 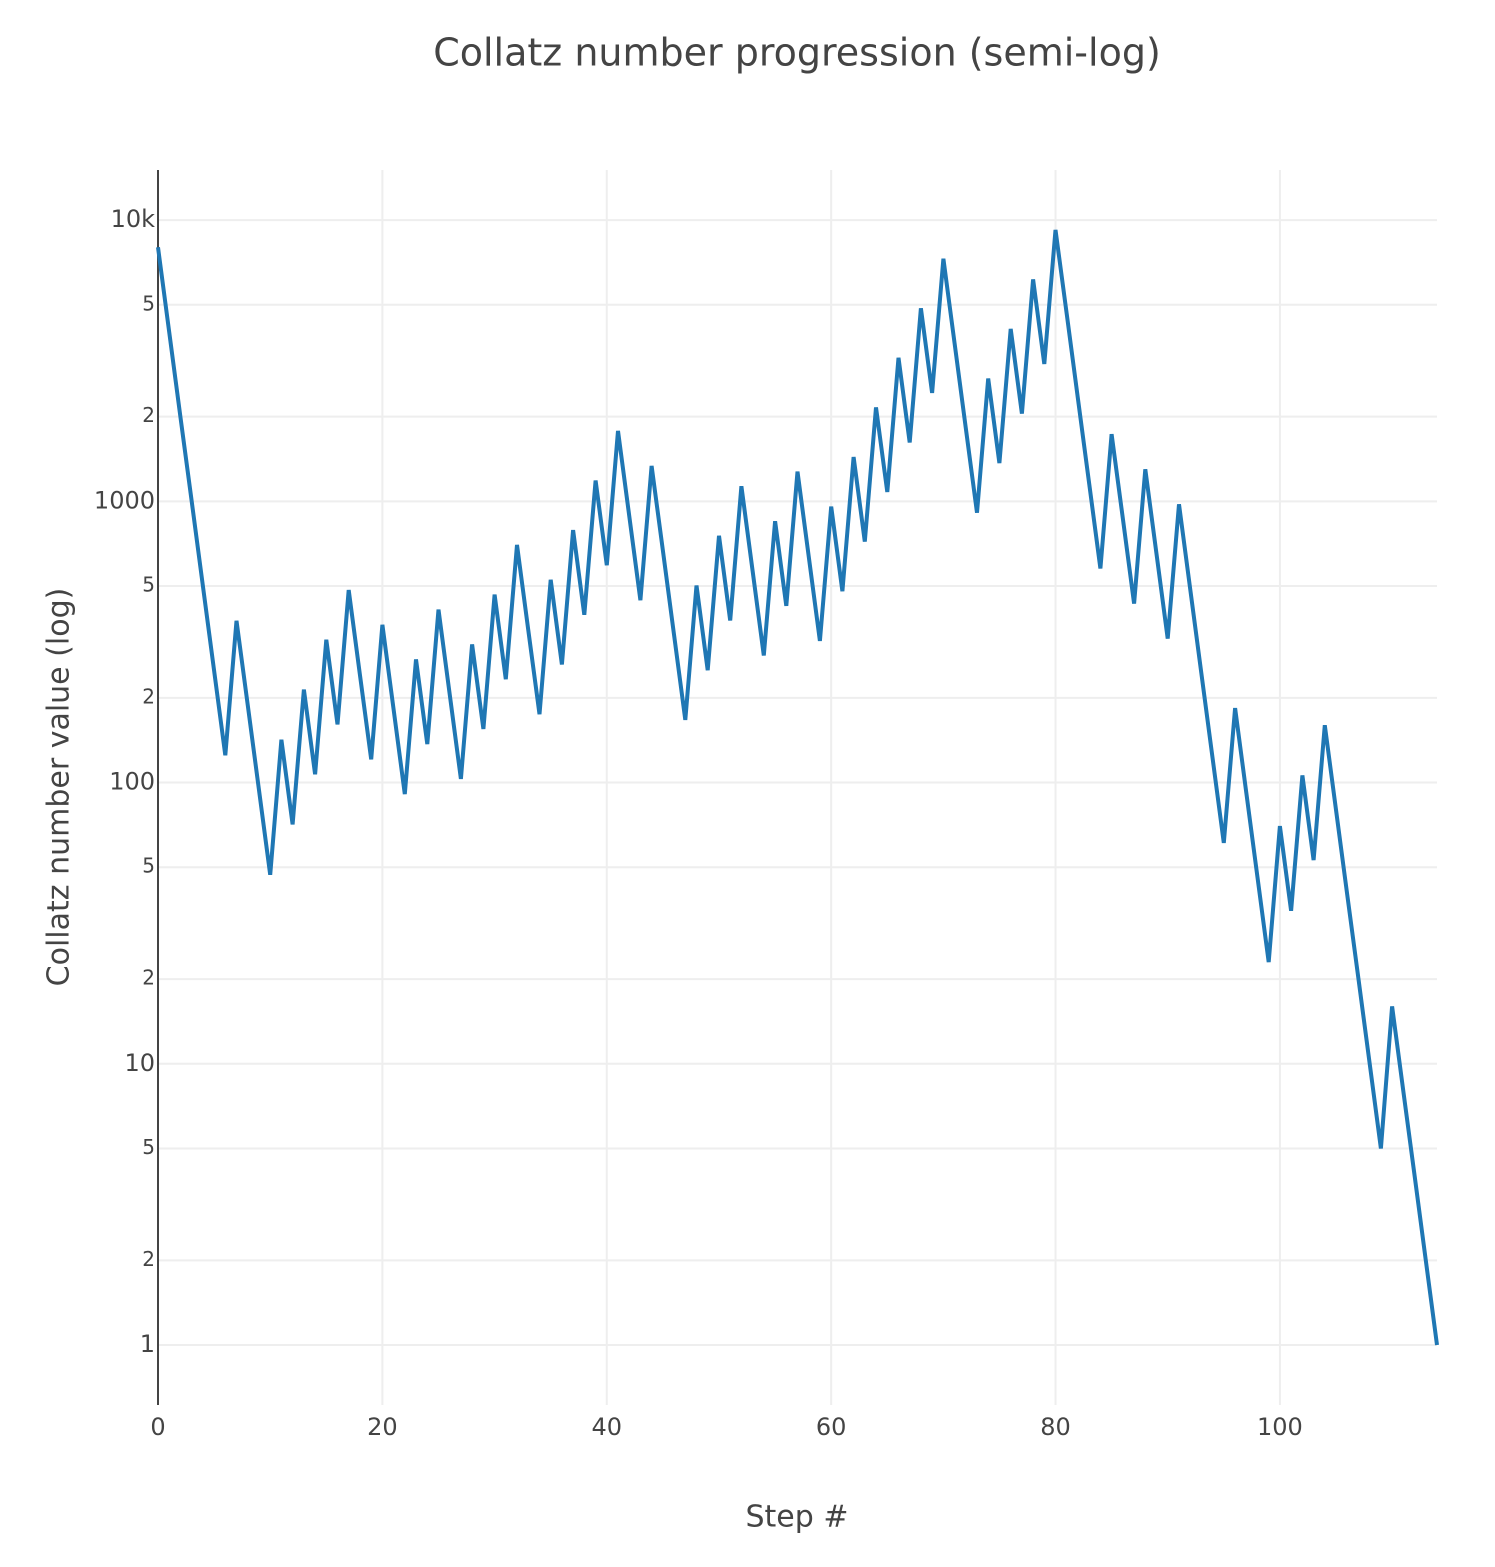 I want to click on y-axis-title: Collatz number value (log), so click(x=59, y=787).